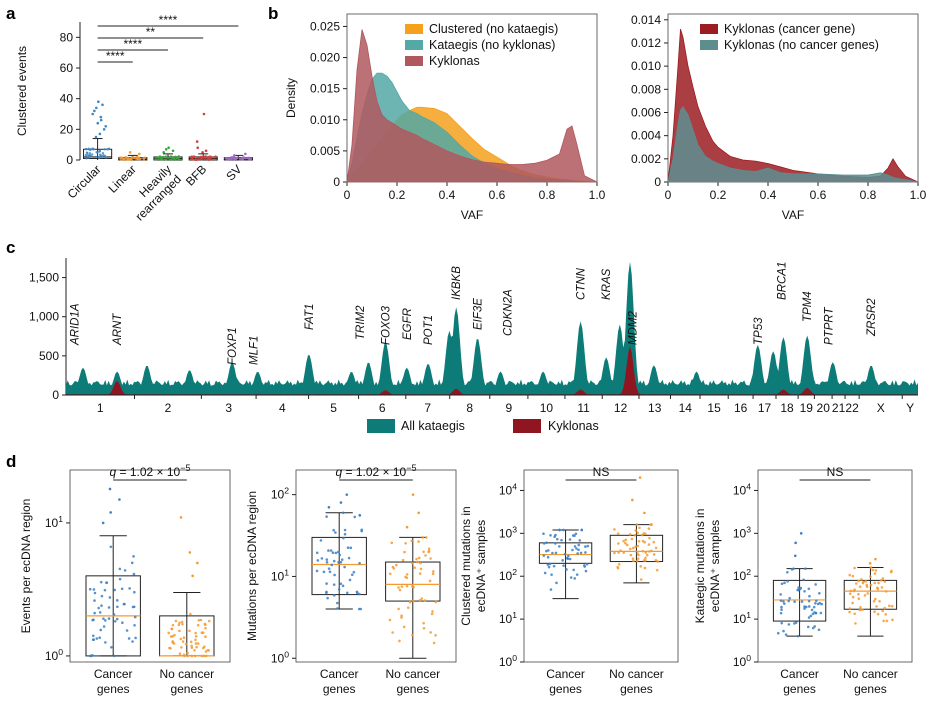  Describe the element at coordinates (547, 408) in the screenshot. I see `chromosome-label: 10` at that location.